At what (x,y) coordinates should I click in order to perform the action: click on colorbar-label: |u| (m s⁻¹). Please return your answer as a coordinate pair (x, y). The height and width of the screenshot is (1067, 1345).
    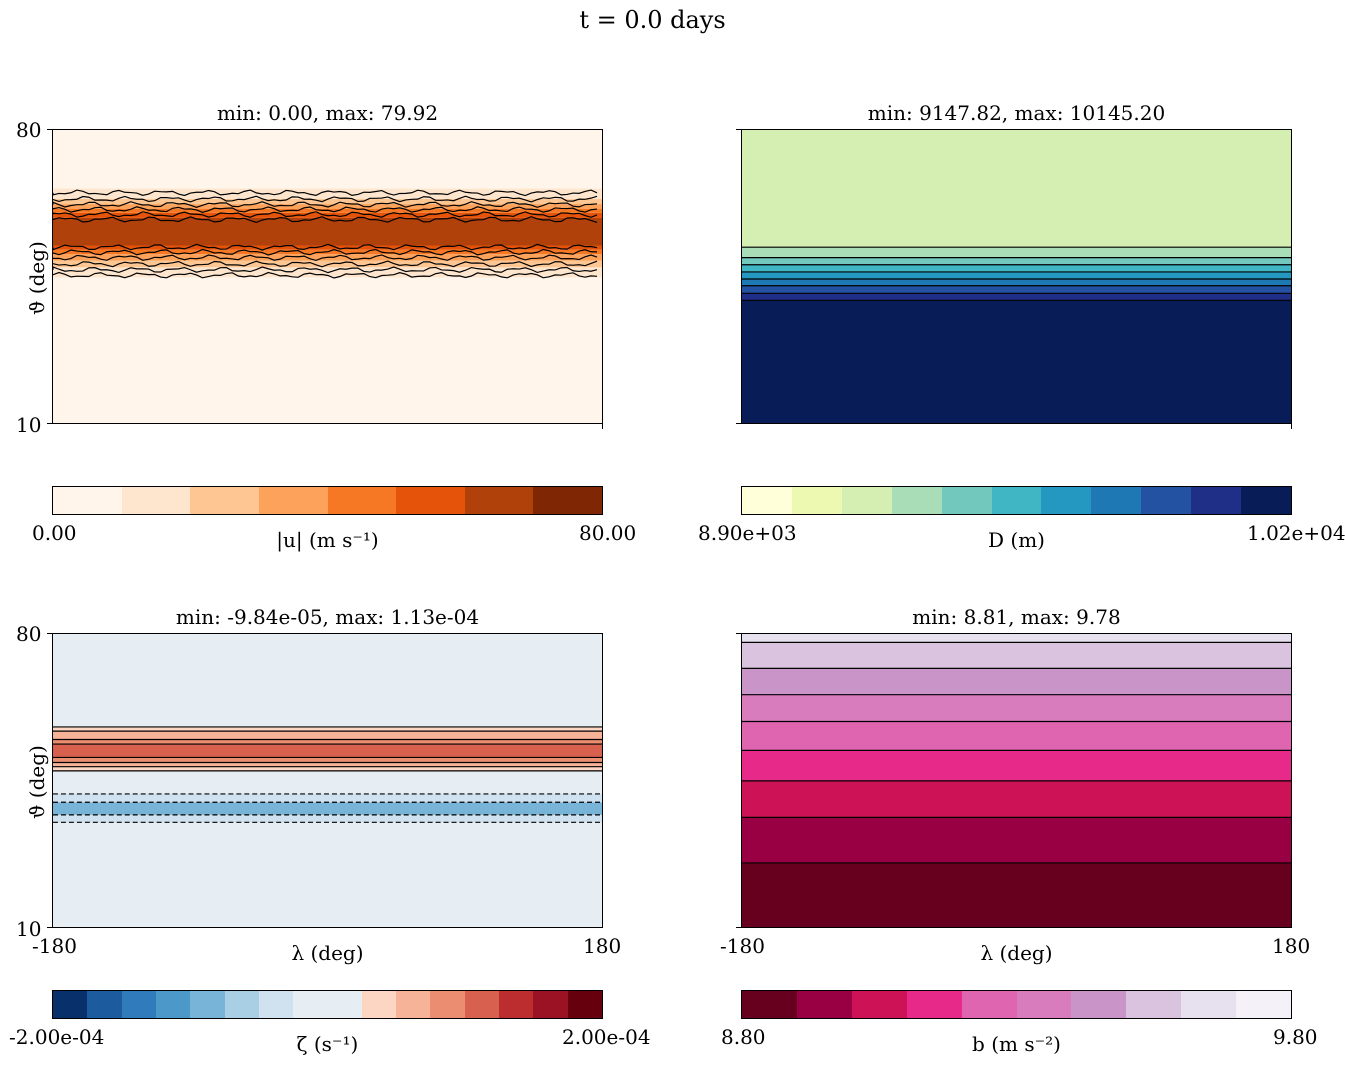
    Looking at the image, I should click on (327, 540).